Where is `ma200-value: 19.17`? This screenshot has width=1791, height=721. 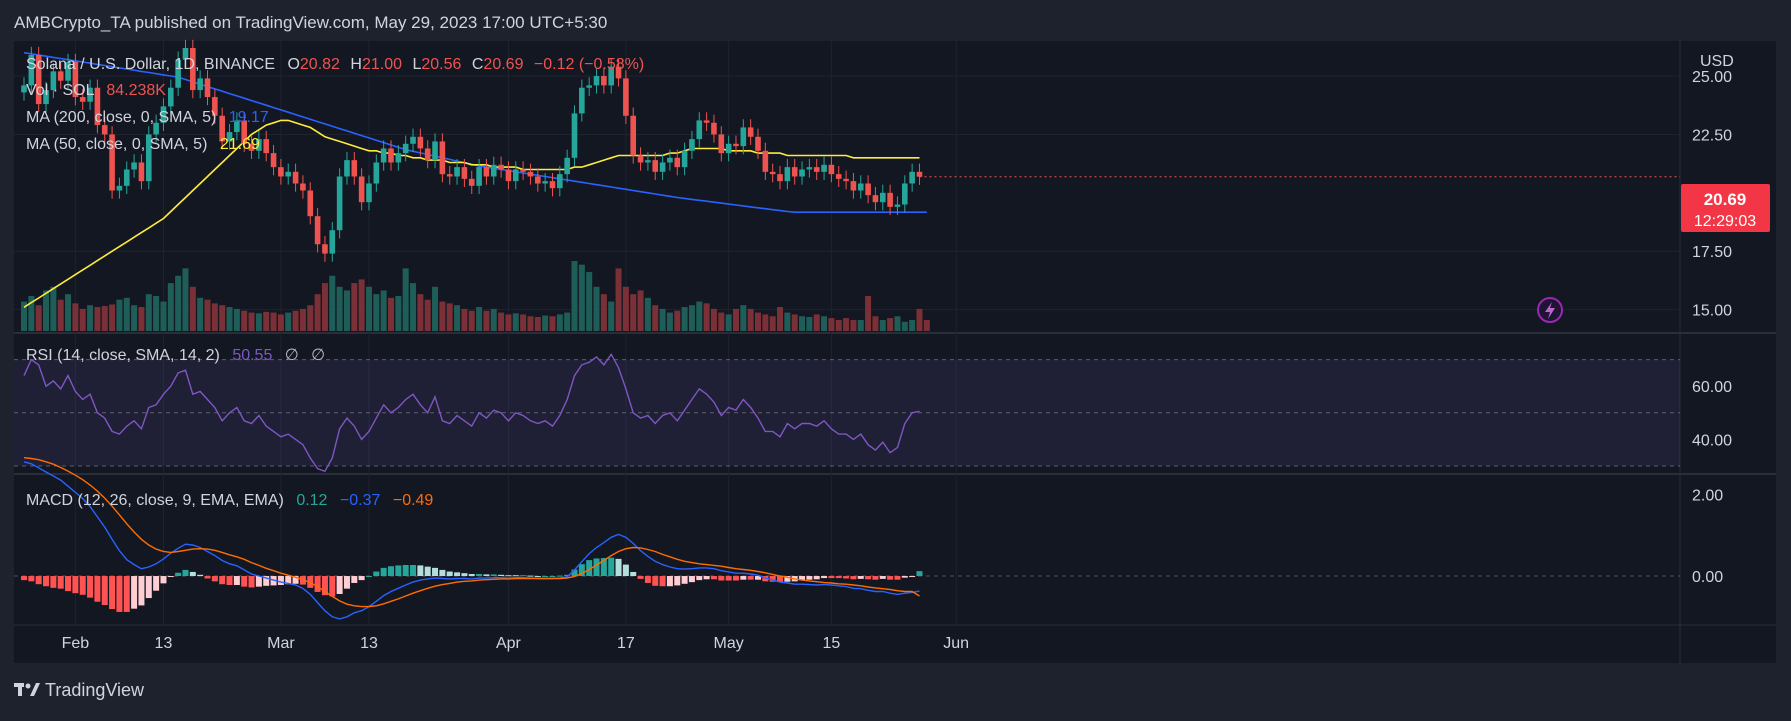 ma200-value: 19.17 is located at coordinates (249, 117).